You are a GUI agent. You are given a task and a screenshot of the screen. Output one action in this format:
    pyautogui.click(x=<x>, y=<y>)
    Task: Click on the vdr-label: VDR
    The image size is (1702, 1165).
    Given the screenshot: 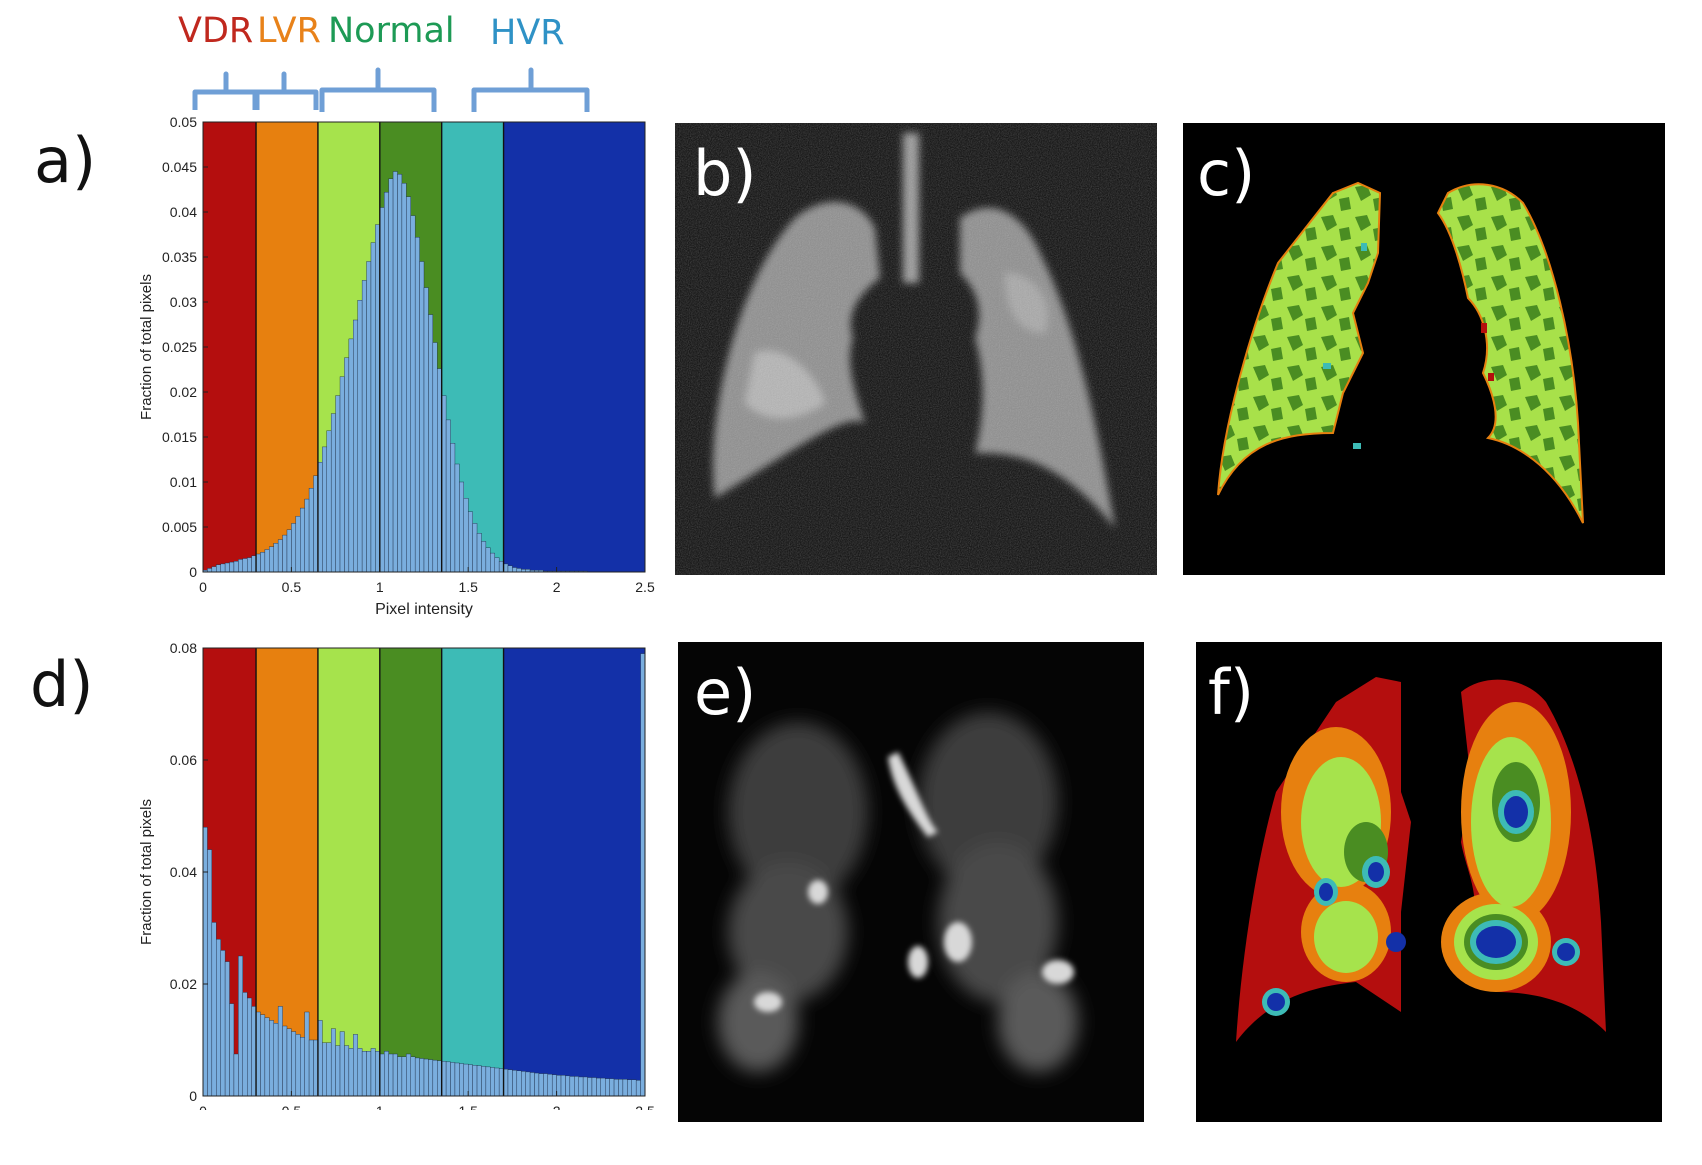 What is the action you would take?
    pyautogui.click(x=215, y=31)
    